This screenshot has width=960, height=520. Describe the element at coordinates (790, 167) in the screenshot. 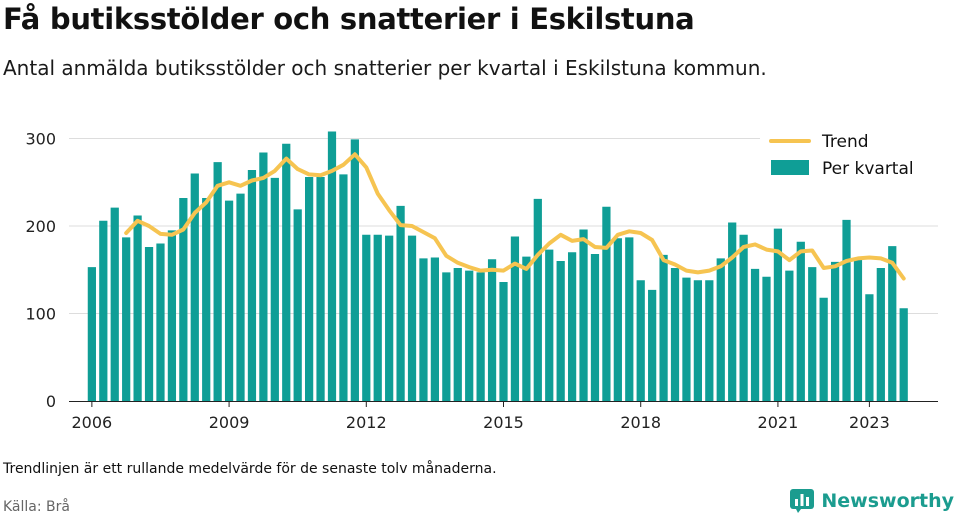

I see `legend-bar-swatch` at that location.